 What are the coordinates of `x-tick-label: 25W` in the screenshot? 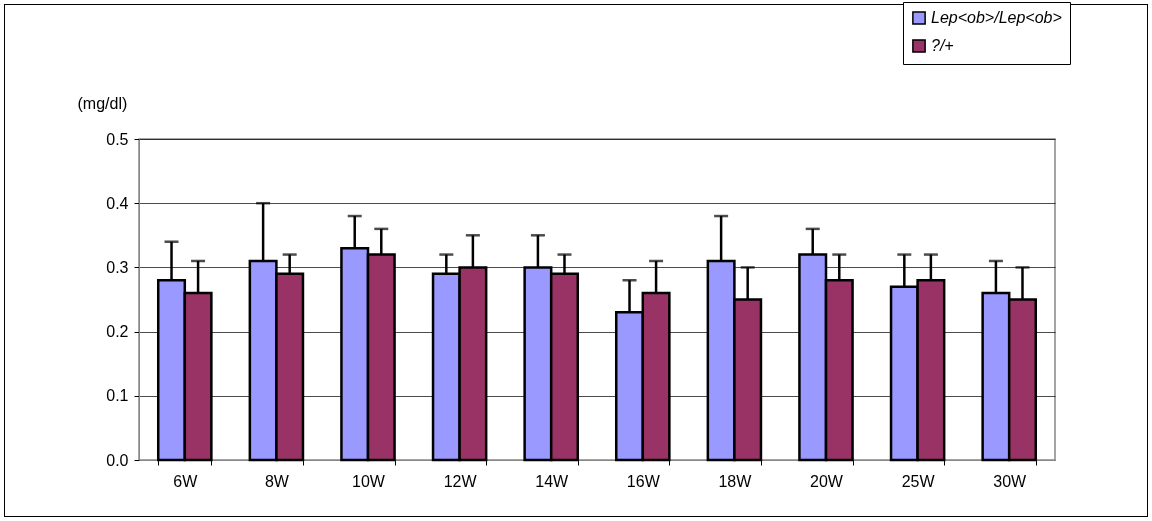 It's located at (918, 481).